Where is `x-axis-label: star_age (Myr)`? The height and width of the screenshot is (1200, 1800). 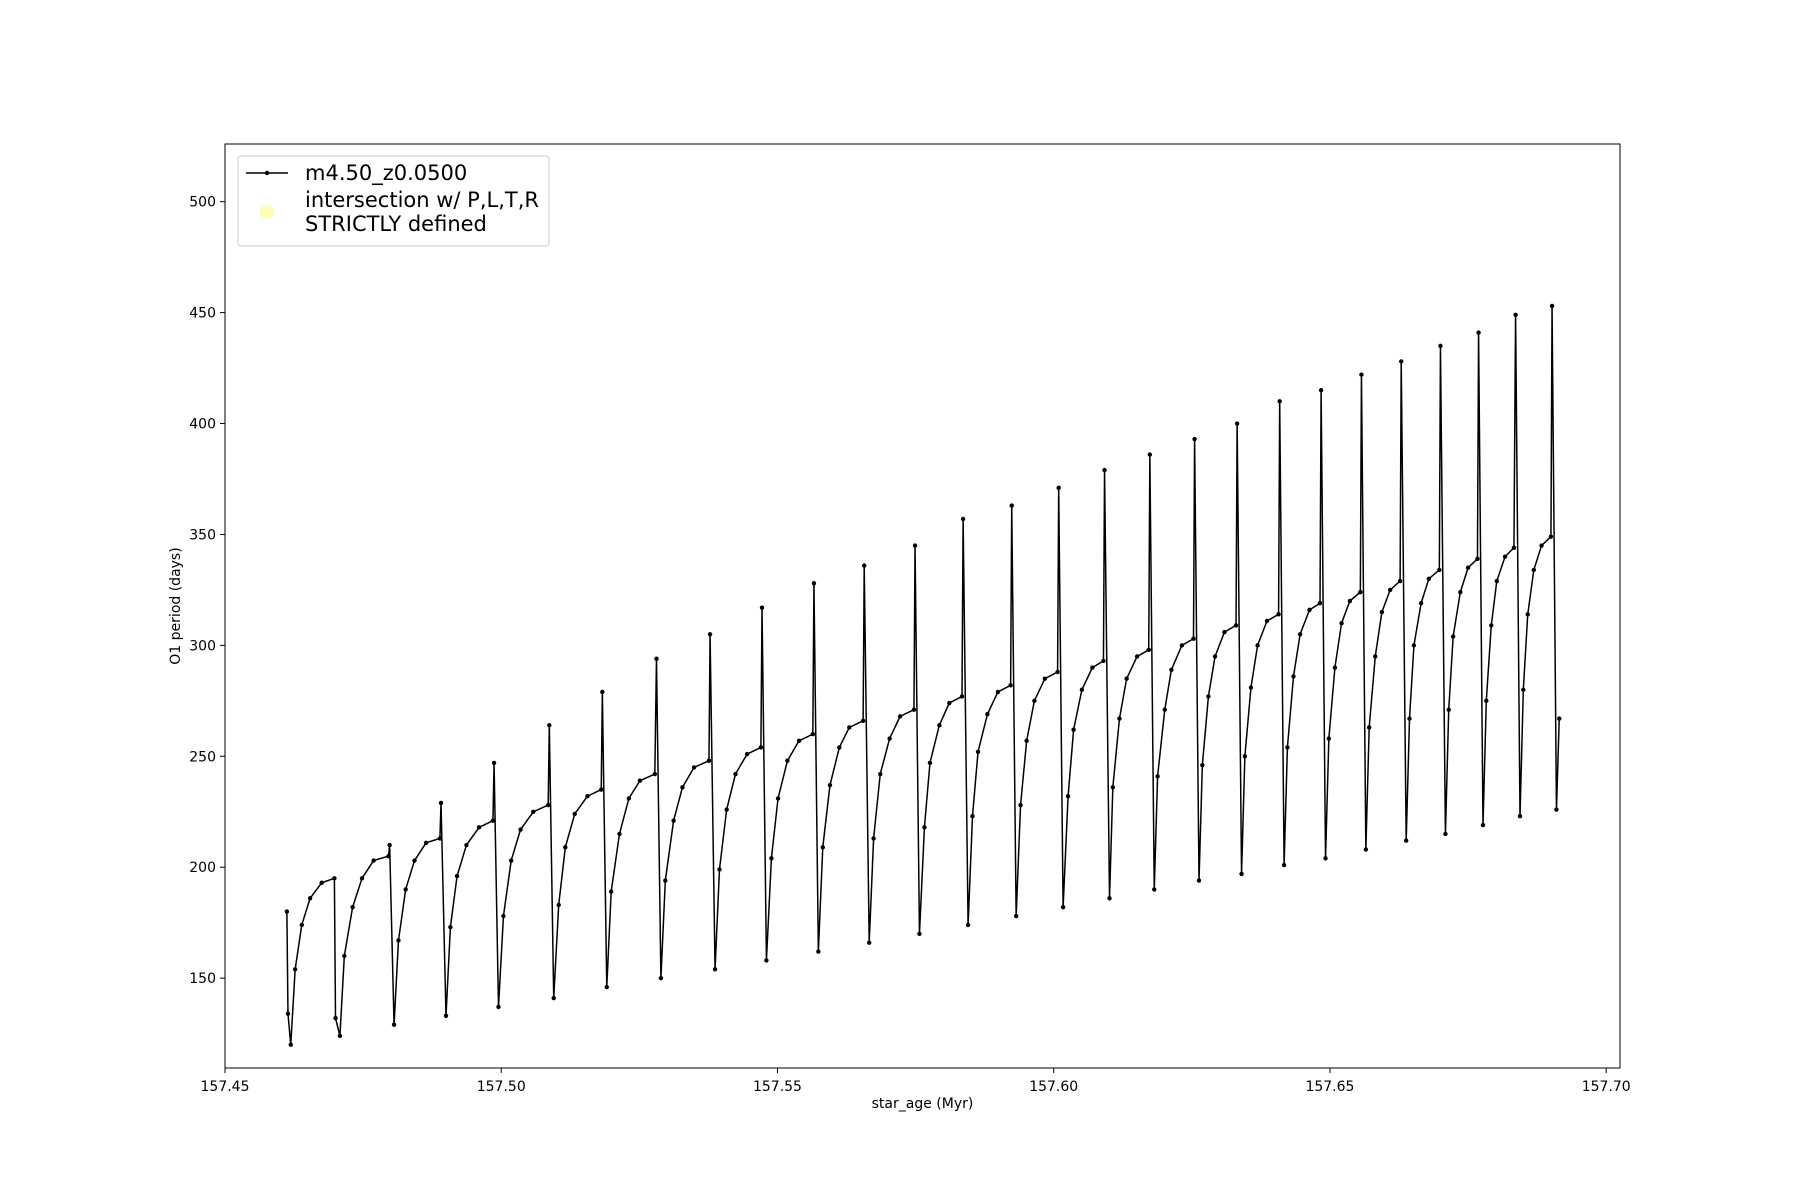 x-axis-label: star_age (Myr) is located at coordinates (923, 1104).